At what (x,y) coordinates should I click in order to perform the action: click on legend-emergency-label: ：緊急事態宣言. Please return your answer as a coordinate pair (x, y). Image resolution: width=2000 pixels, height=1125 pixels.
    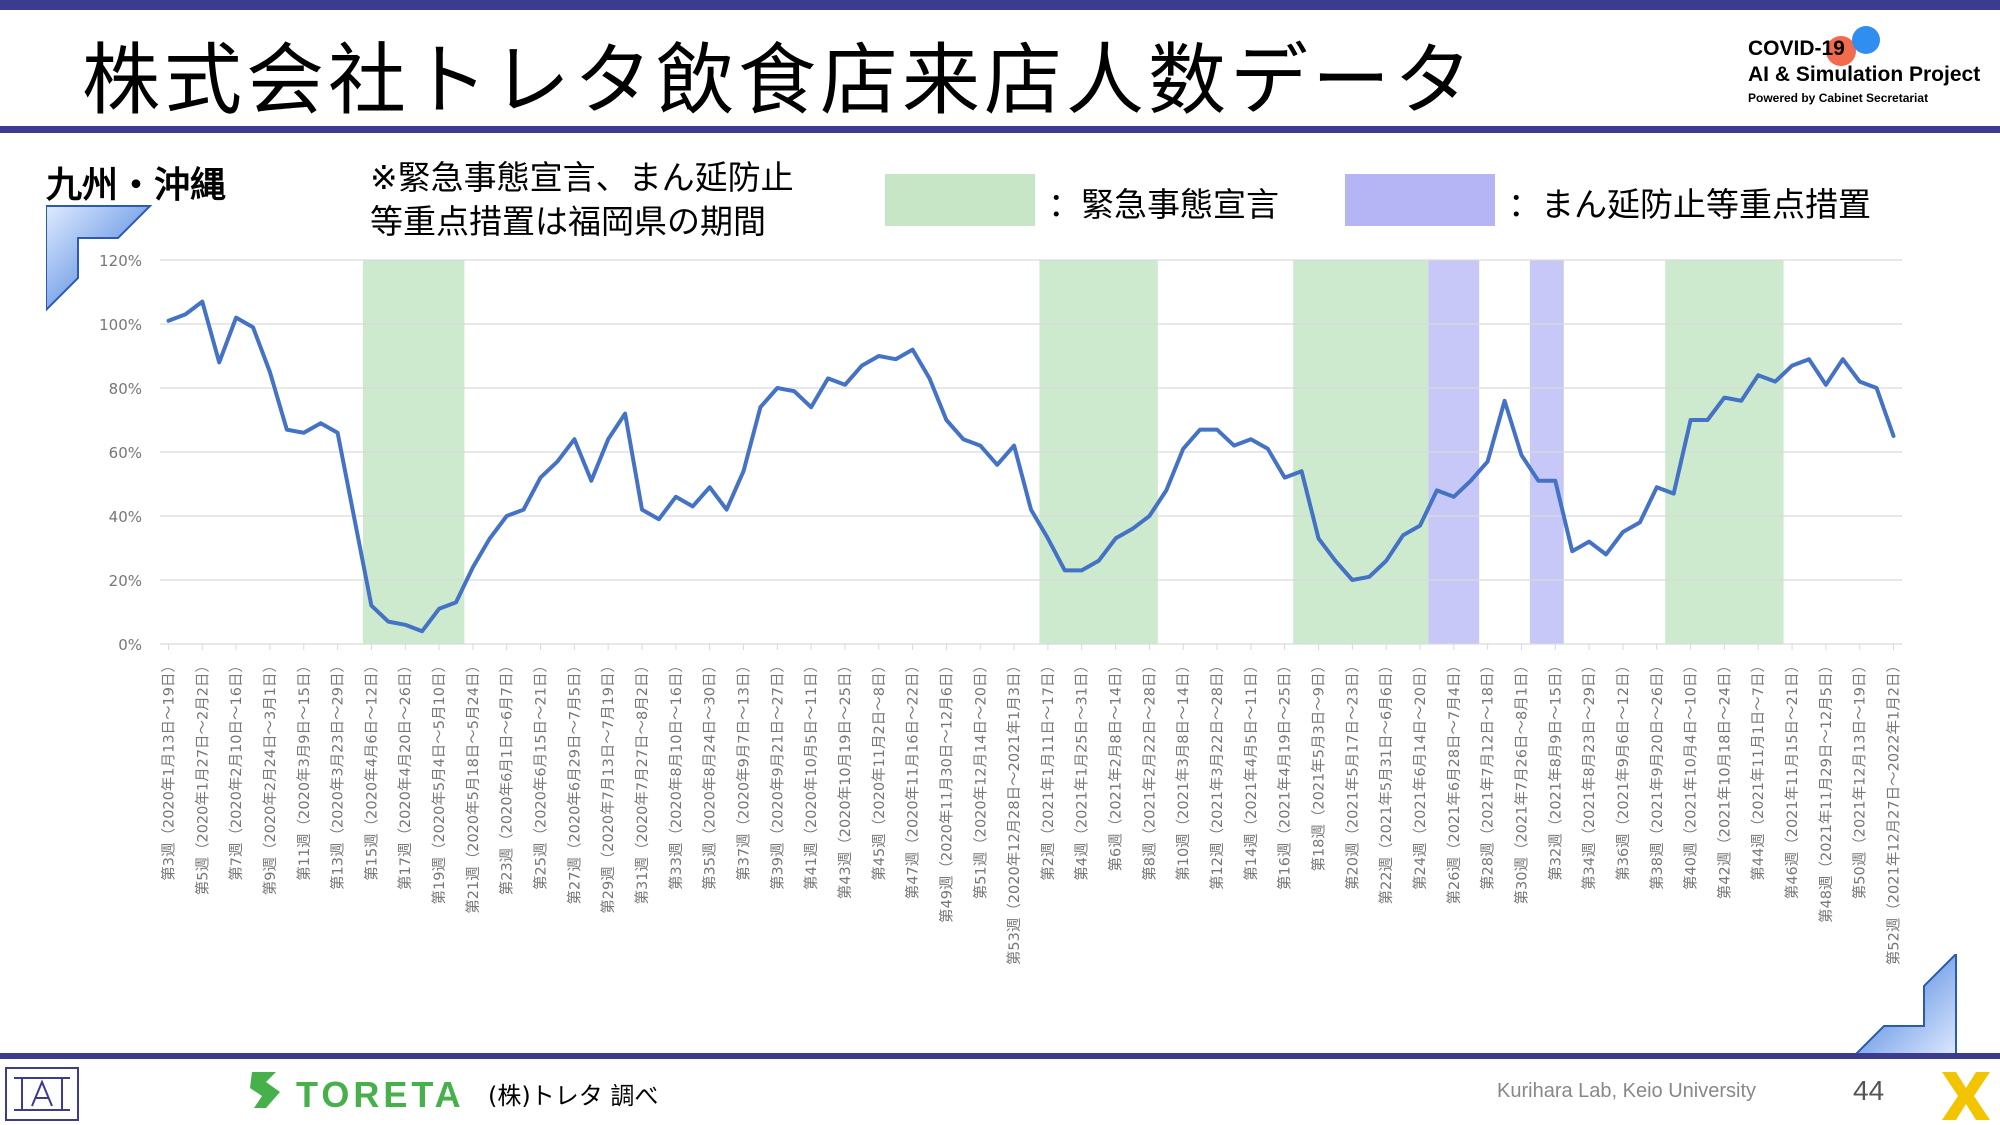
    Looking at the image, I should click on (1163, 204).